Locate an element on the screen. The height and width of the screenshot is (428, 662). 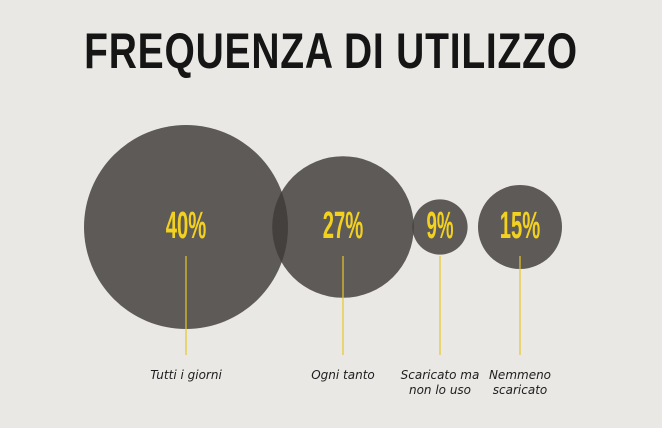
value-label-4: 15% is located at coordinates (520, 226).